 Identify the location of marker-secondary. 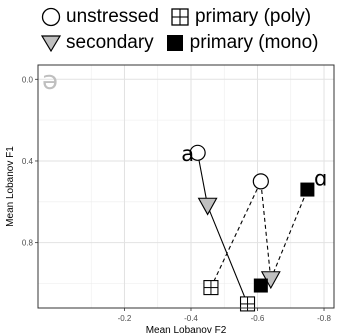
(207, 206).